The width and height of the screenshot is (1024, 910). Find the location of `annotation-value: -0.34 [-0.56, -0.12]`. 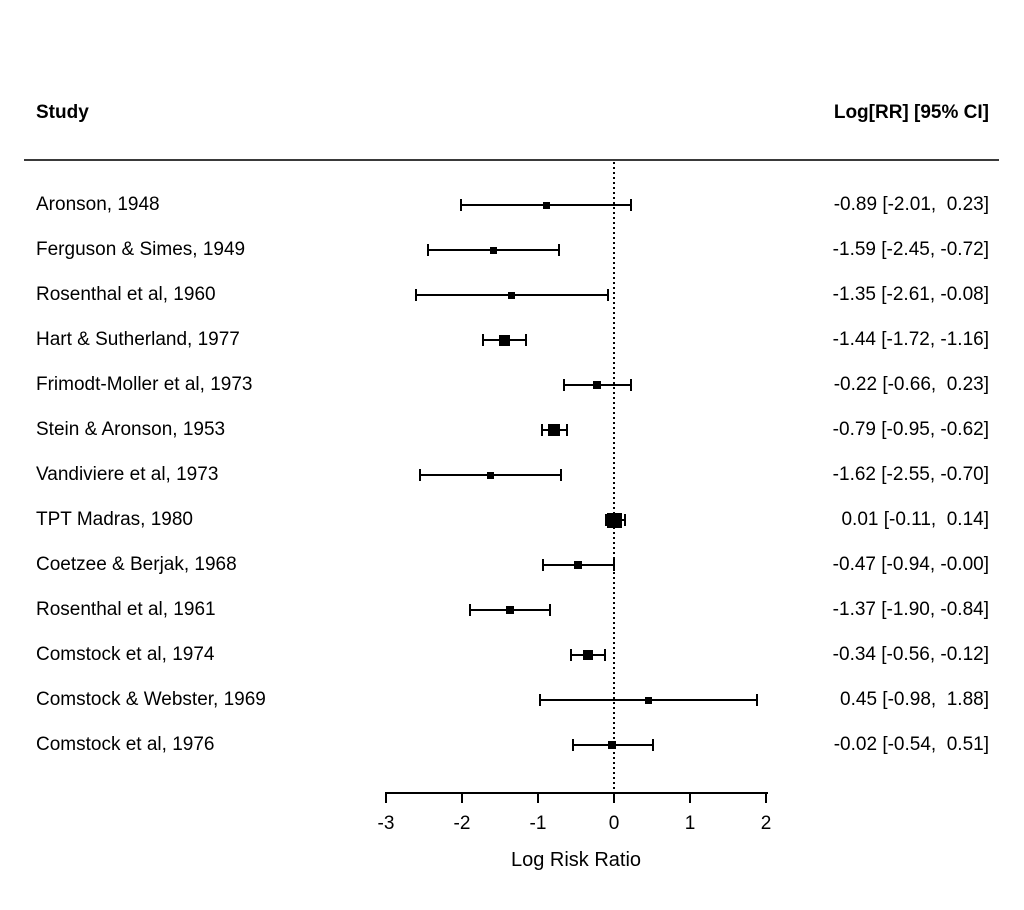

annotation-value: -0.34 [-0.56, -0.12] is located at coordinates (910, 654).